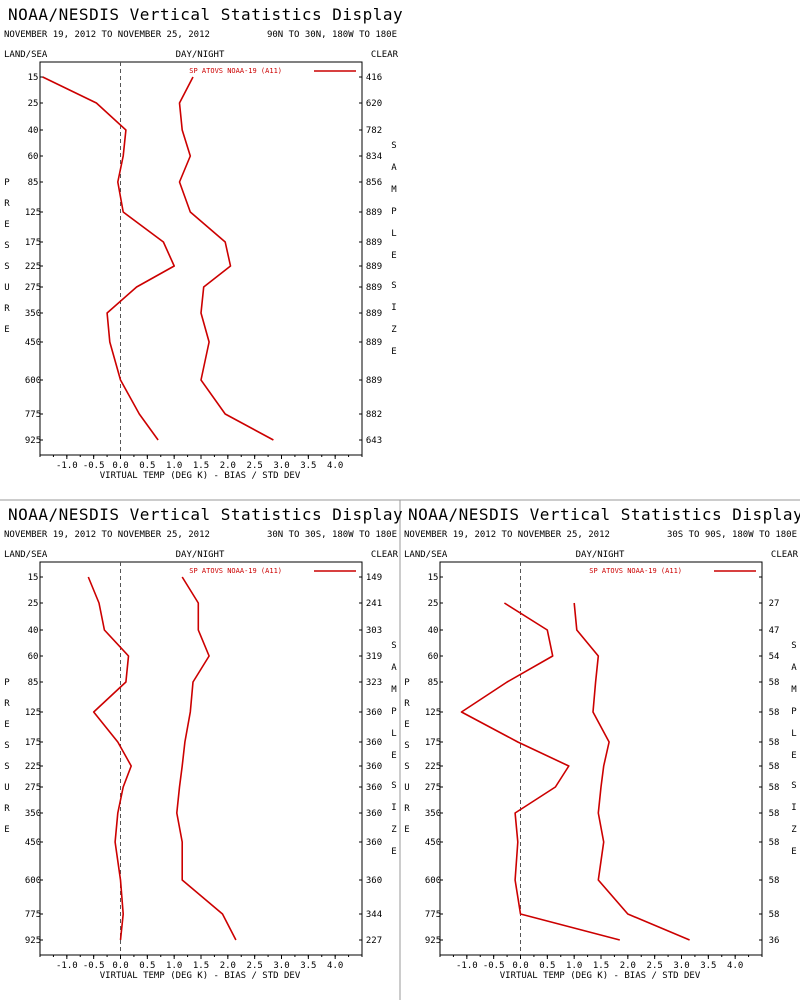 The image size is (800, 1000). I want to click on x-tick-label: 4.0, so click(335, 966).